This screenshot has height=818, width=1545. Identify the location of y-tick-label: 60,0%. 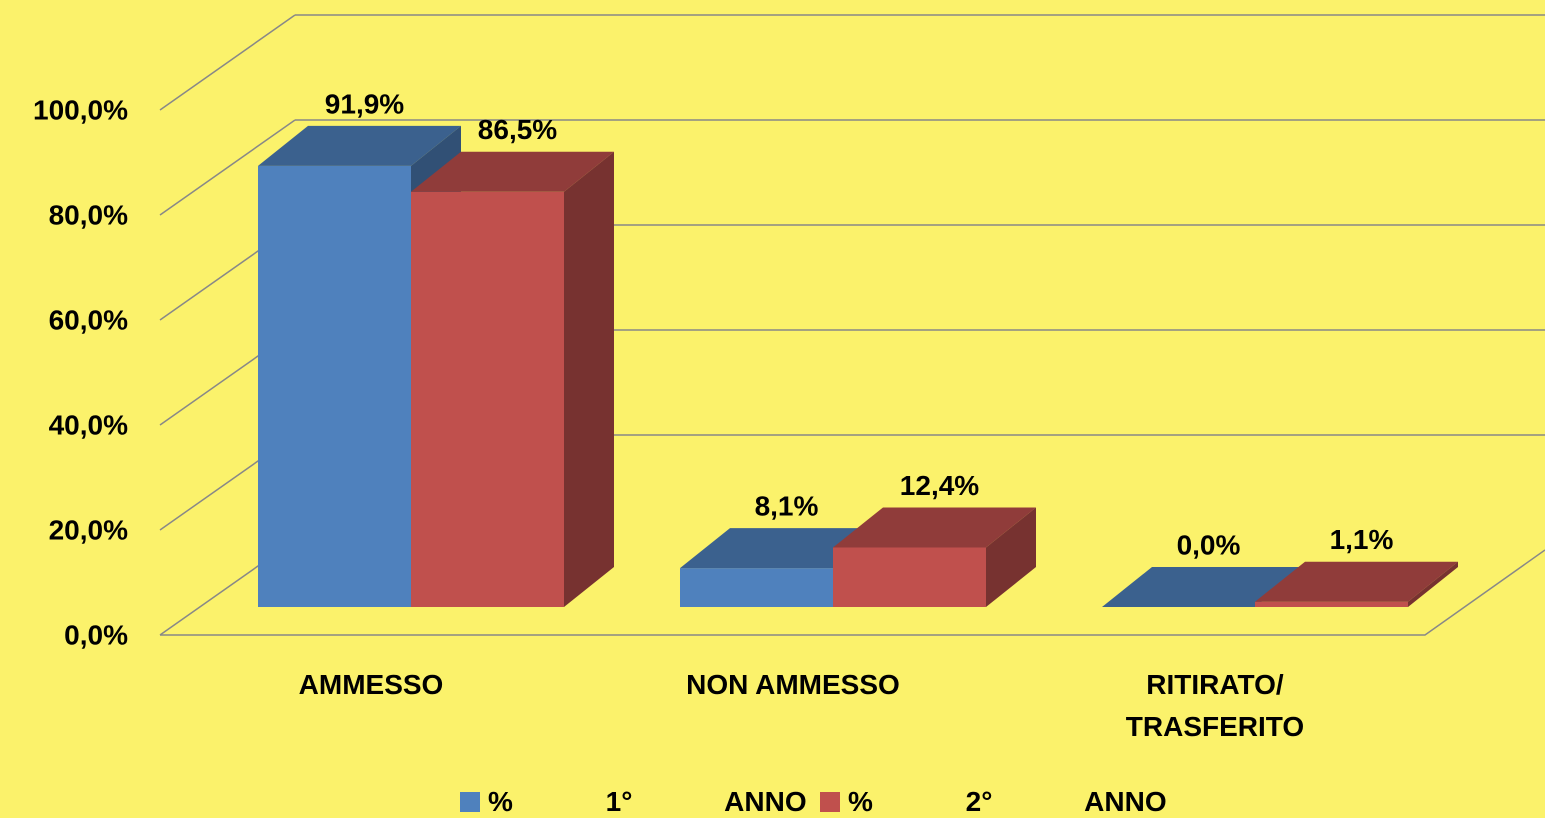
(88, 319).